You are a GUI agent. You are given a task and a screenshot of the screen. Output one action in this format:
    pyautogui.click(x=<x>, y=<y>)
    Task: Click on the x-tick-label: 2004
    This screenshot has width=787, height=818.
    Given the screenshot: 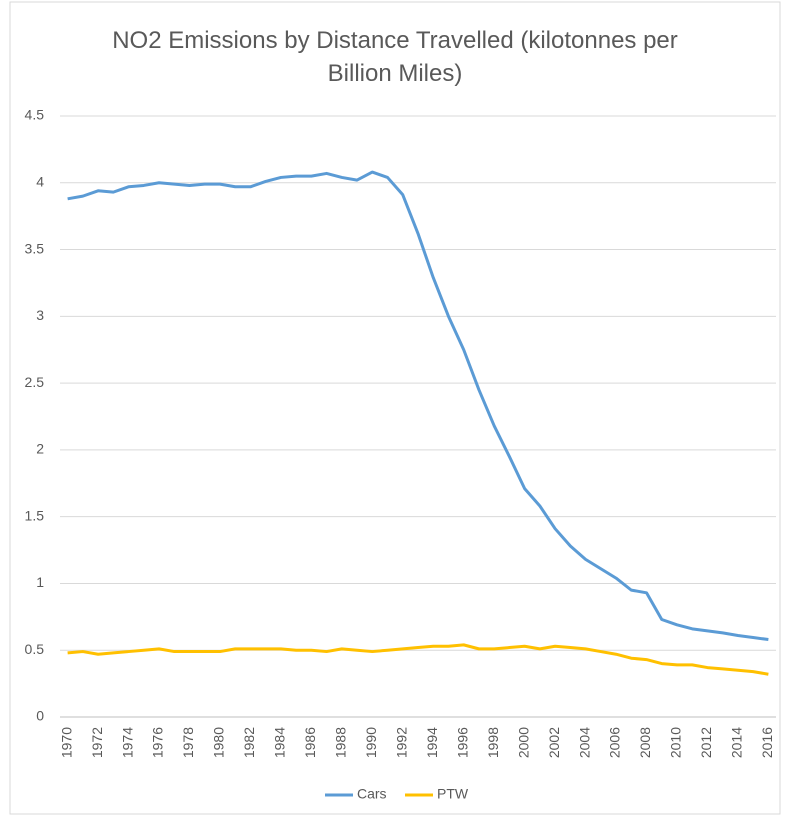 What is the action you would take?
    pyautogui.click(x=584, y=742)
    